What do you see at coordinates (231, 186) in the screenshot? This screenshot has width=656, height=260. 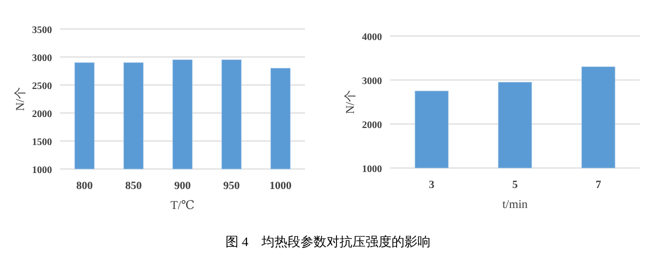 I see `x-tick-label: 950` at bounding box center [231, 186].